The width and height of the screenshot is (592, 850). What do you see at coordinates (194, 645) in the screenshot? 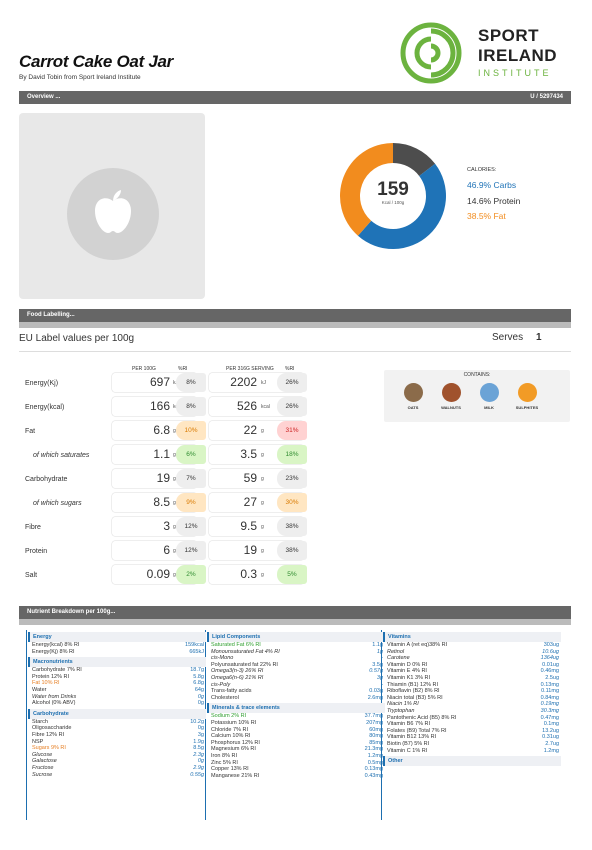
I see `nutrient-value: 159kcal` at bounding box center [194, 645].